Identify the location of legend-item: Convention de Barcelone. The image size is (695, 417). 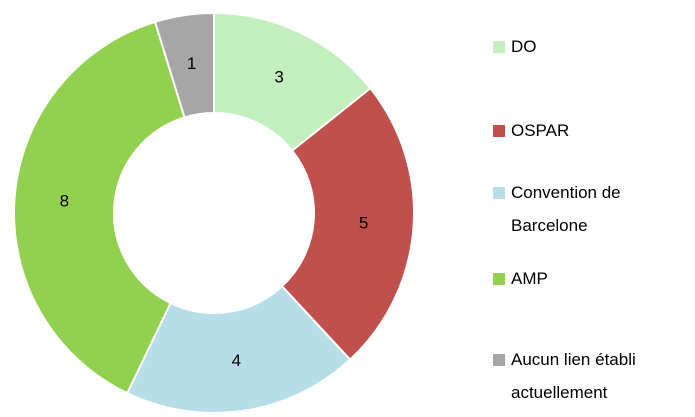
(590, 209).